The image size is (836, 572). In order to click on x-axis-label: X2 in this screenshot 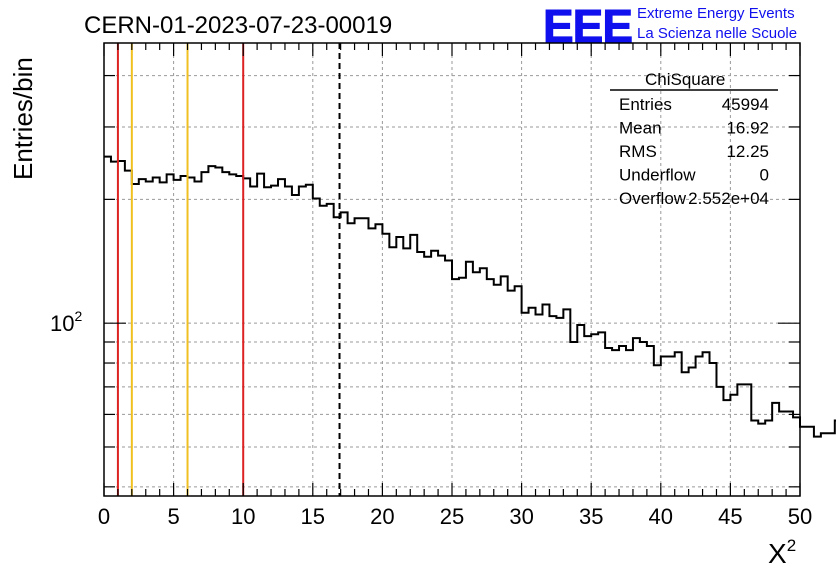, I will do `click(782, 552)`.